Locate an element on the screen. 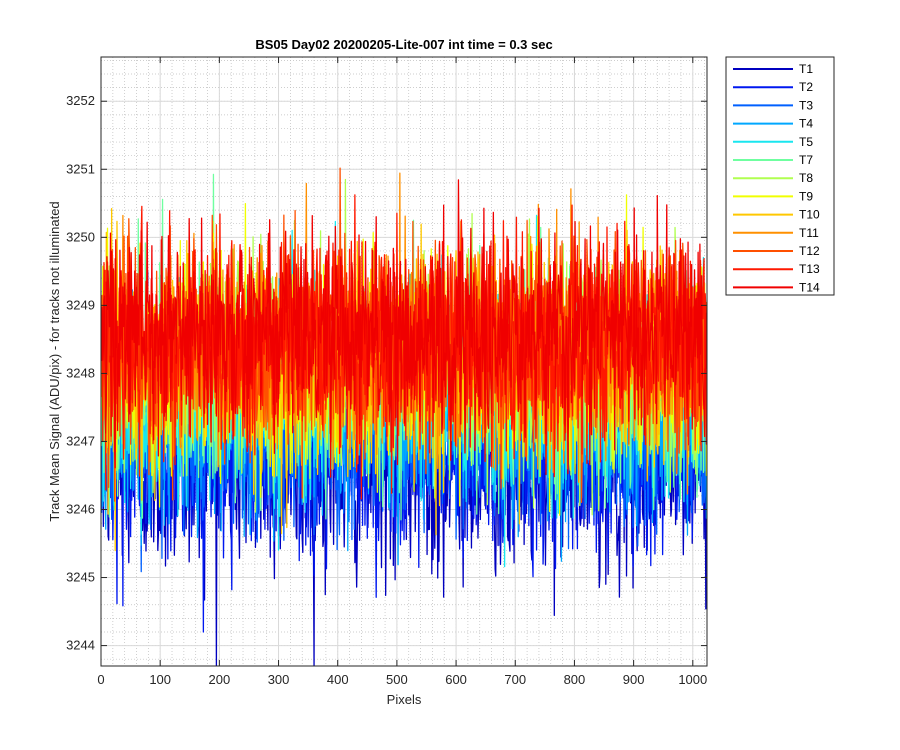 This screenshot has height=750, width=900. legend-label: T14 is located at coordinates (809, 287).